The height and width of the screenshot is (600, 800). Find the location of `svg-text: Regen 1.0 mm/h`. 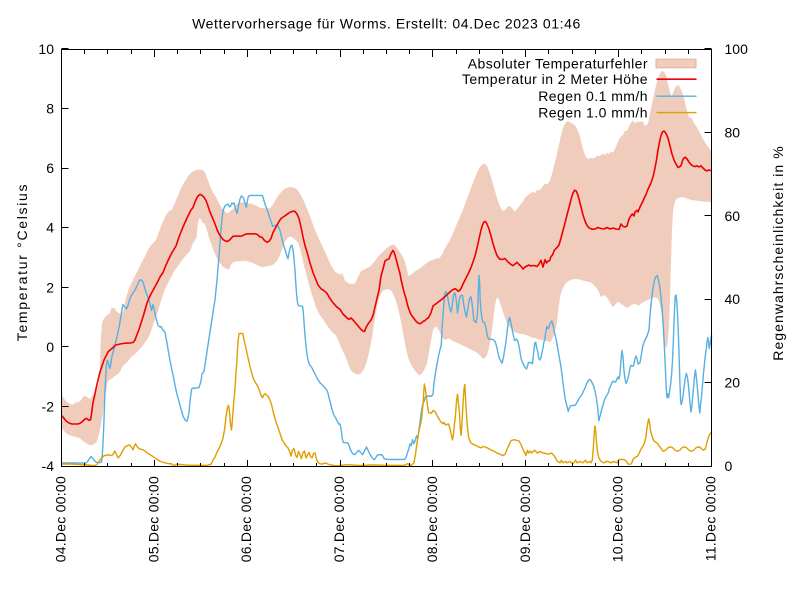

svg-text: Regen 1.0 mm/h is located at coordinates (593, 113).